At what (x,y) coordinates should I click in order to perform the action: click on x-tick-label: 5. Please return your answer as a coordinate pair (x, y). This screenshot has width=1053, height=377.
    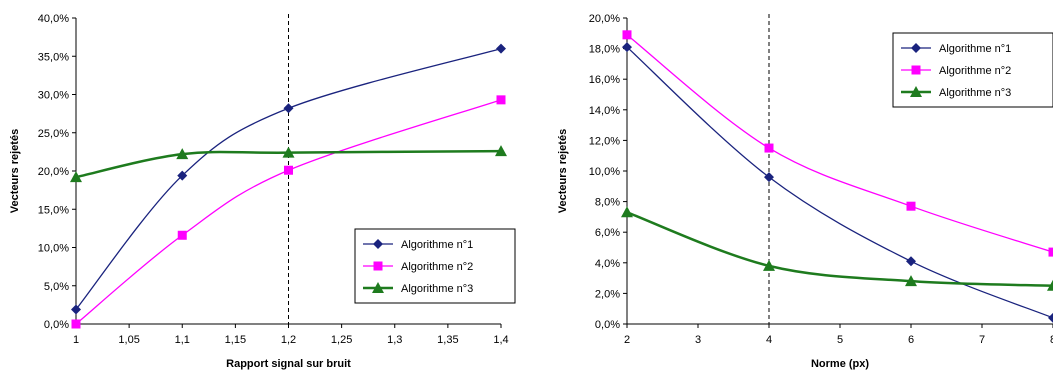
    Looking at the image, I should click on (840, 340).